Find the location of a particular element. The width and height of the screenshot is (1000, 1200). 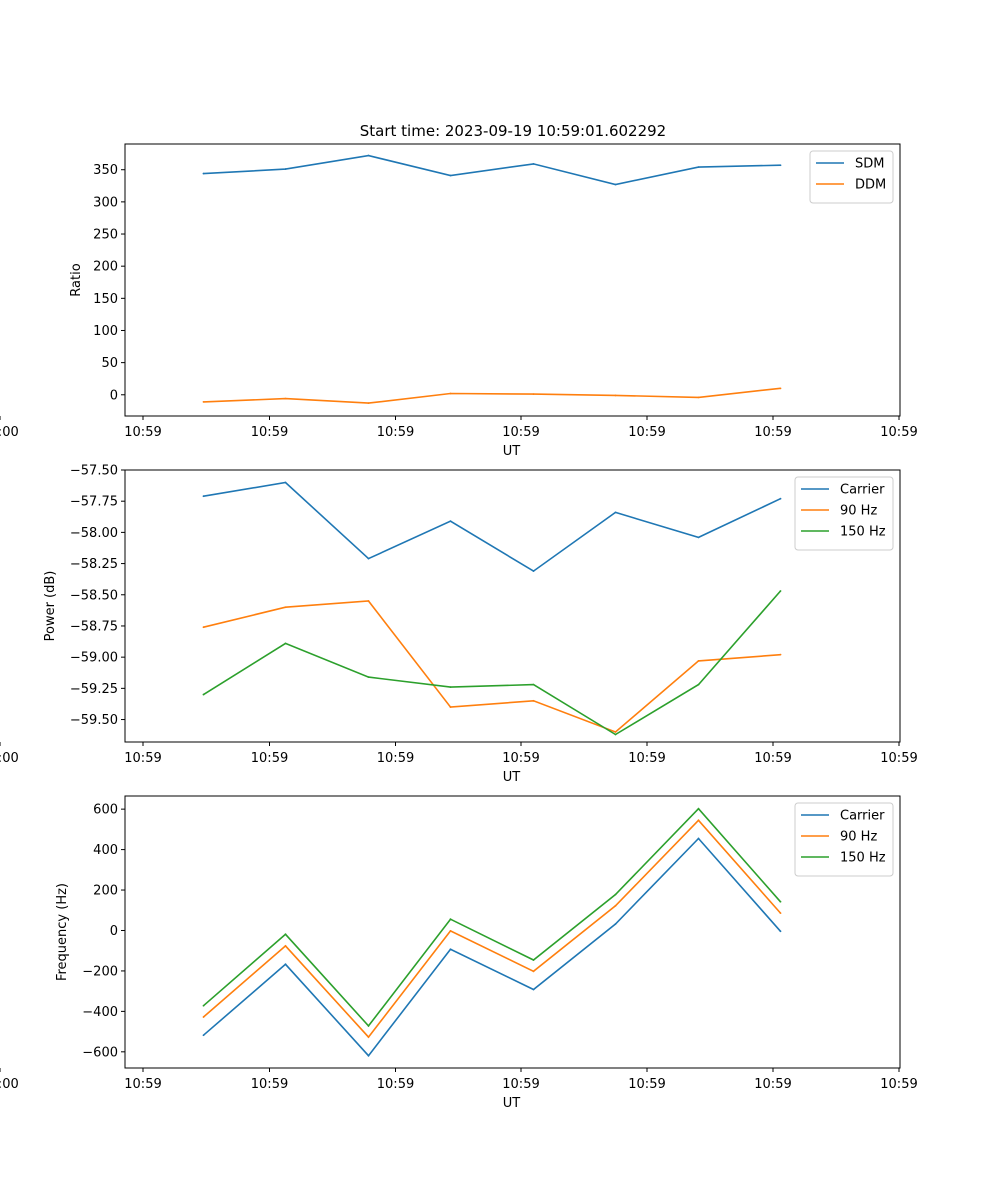

power-y-tick-label: −59.00 is located at coordinates (94, 658).